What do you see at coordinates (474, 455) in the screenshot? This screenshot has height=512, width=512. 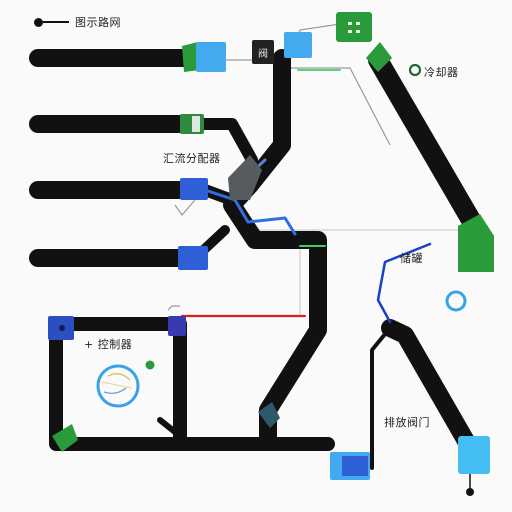 I see `cyan-node-bottom-right` at bounding box center [474, 455].